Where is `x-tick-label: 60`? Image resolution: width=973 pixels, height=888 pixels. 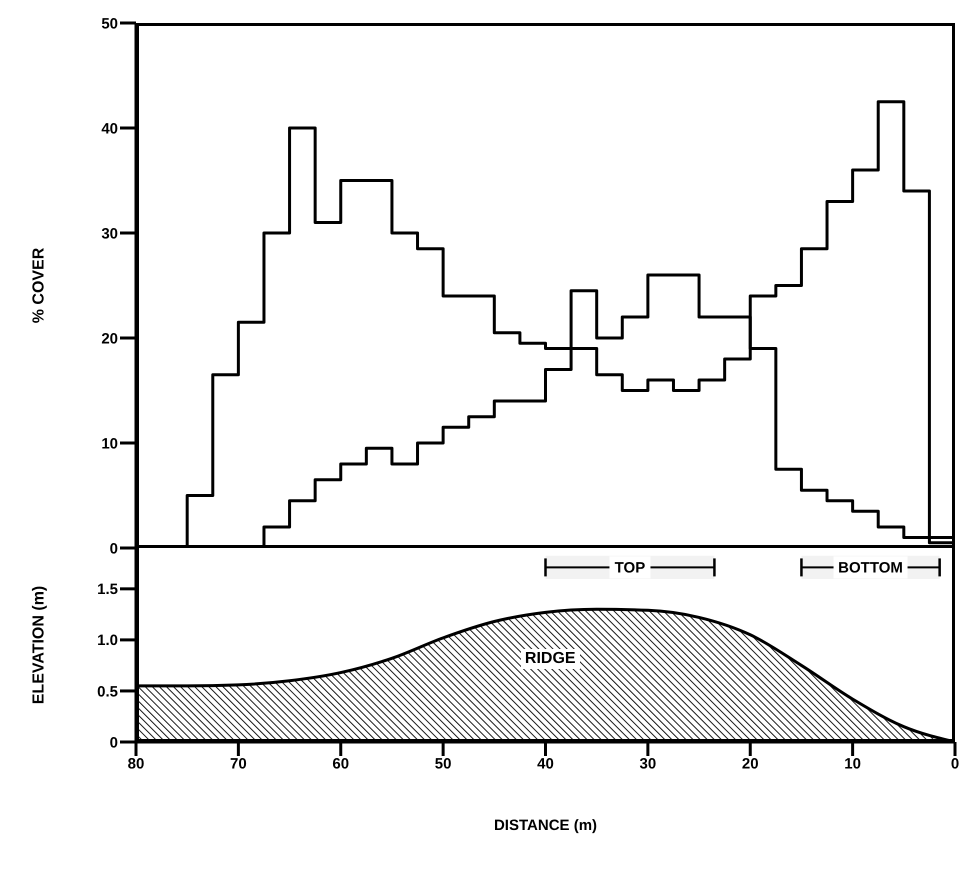
x-tick-label: 60 is located at coordinates (341, 764).